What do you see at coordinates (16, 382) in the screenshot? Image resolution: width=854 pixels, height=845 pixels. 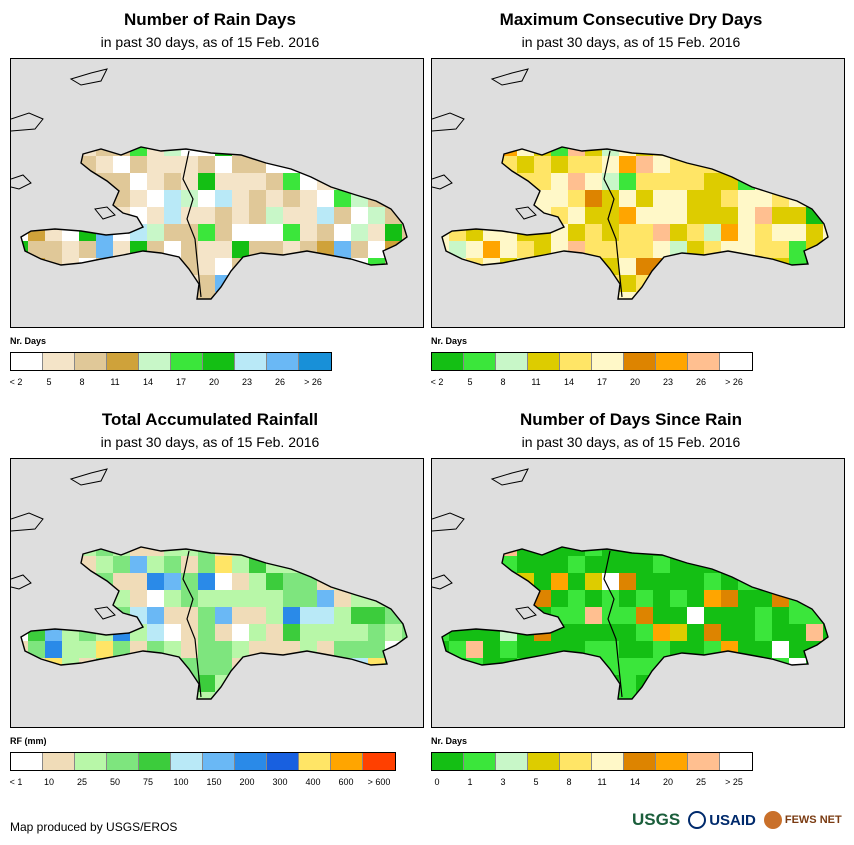 I see `legend-tick-label: < 2` at bounding box center [16, 382].